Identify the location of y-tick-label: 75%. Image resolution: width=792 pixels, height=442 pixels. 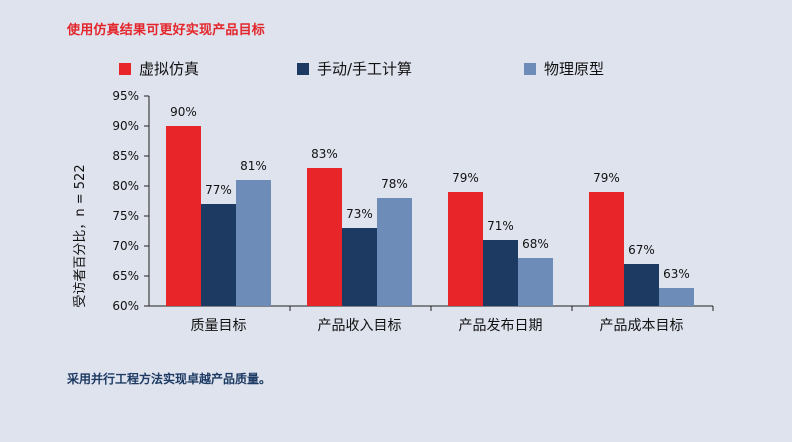
(125, 216).